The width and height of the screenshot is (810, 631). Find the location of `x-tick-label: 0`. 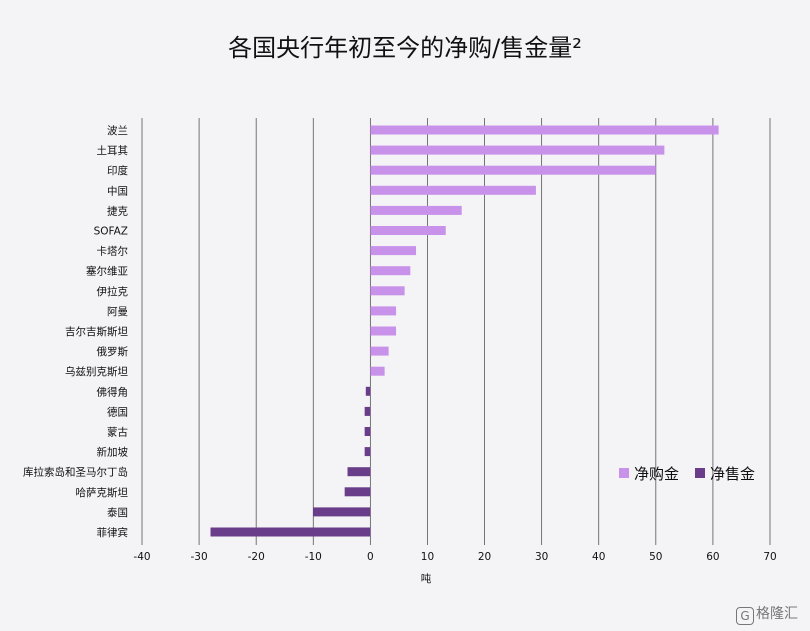

x-tick-label: 0 is located at coordinates (370, 557).